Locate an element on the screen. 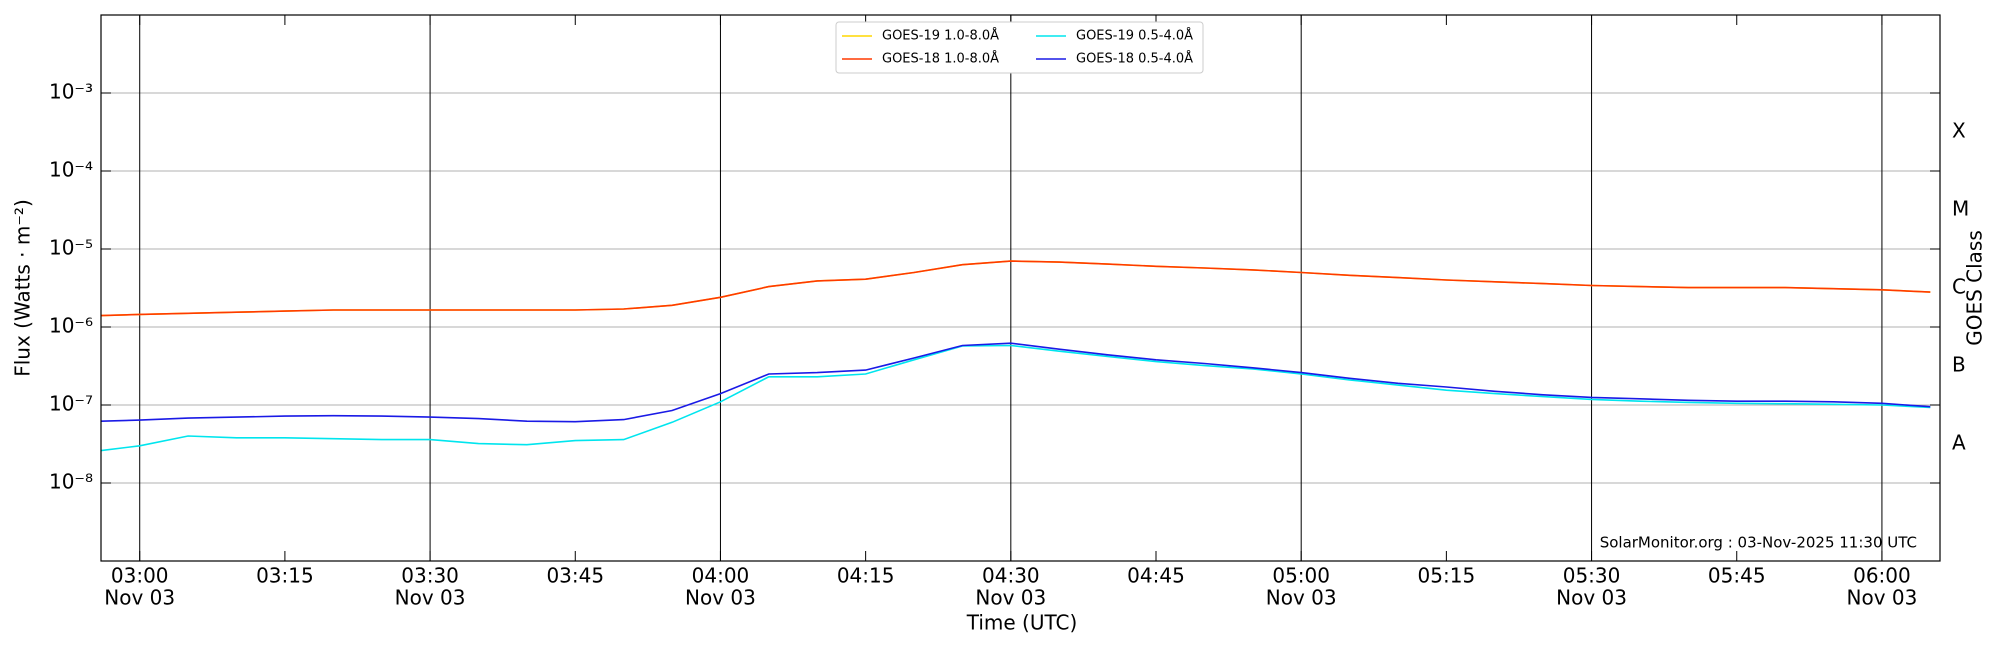 The height and width of the screenshot is (650, 2000). legend-label: GOES-19 0.5-4.0Å is located at coordinates (1134, 36).